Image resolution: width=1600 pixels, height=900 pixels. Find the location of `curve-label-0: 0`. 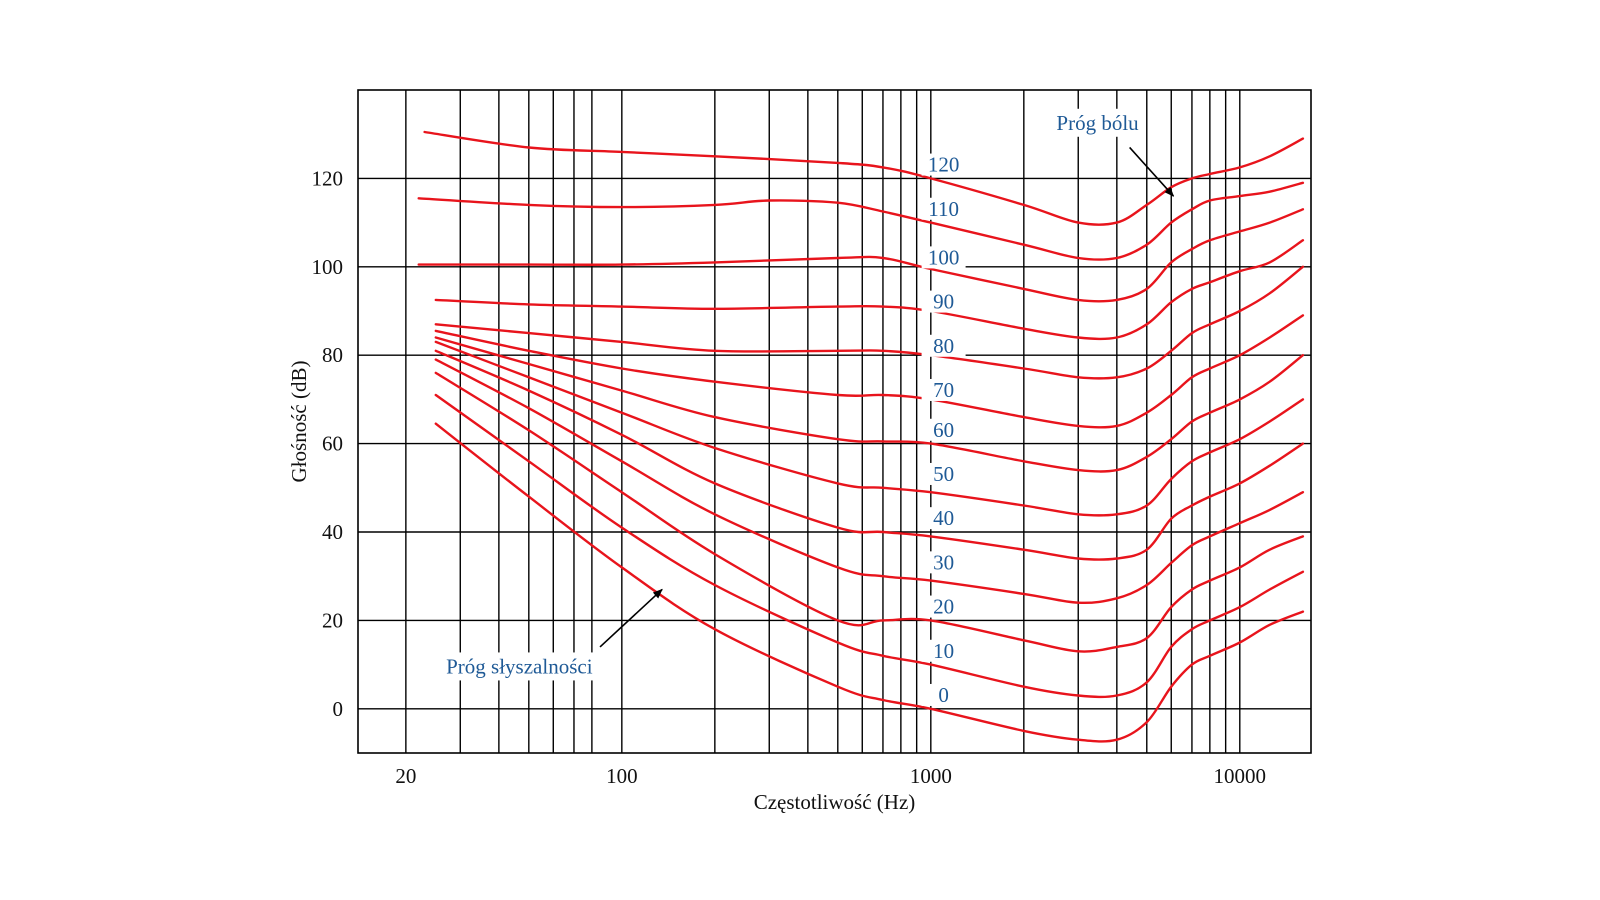

curve-label-0: 0 is located at coordinates (943, 695).